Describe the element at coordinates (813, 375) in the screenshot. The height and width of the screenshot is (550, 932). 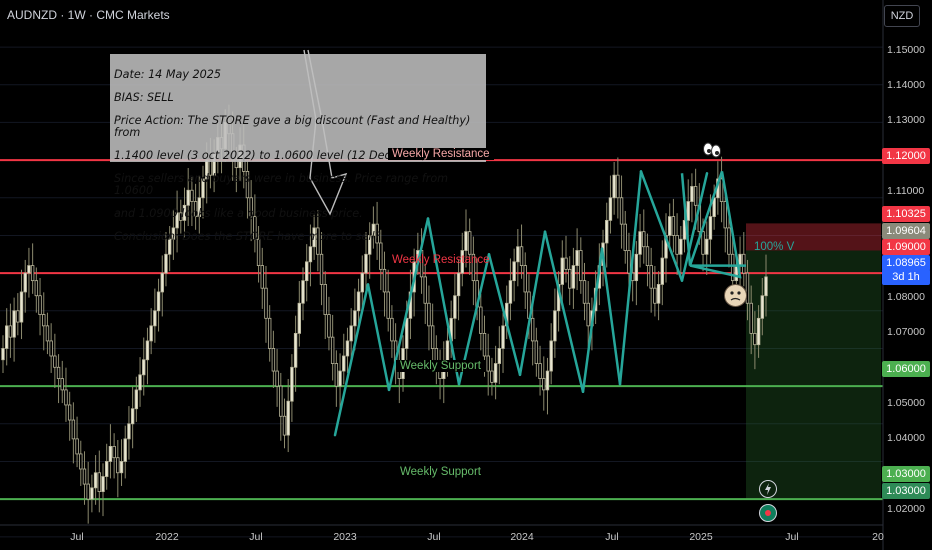
I see `take-profit-zone` at that location.